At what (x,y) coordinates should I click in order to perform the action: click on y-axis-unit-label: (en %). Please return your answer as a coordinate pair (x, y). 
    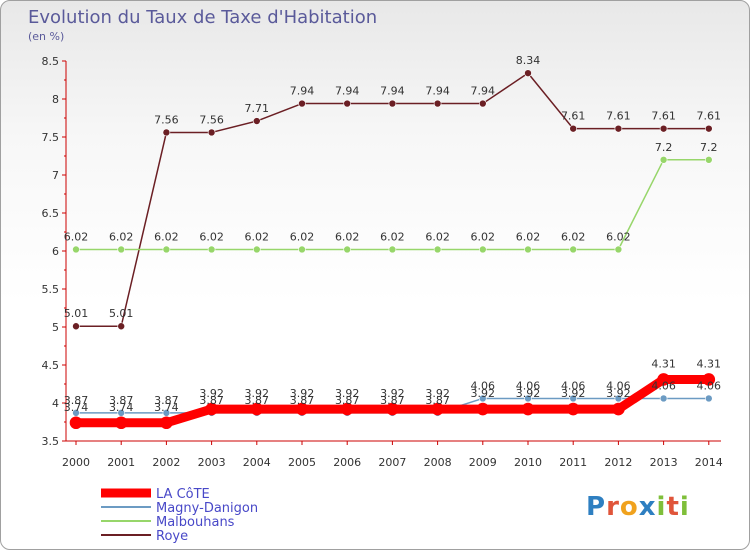
    Looking at the image, I should click on (46, 36).